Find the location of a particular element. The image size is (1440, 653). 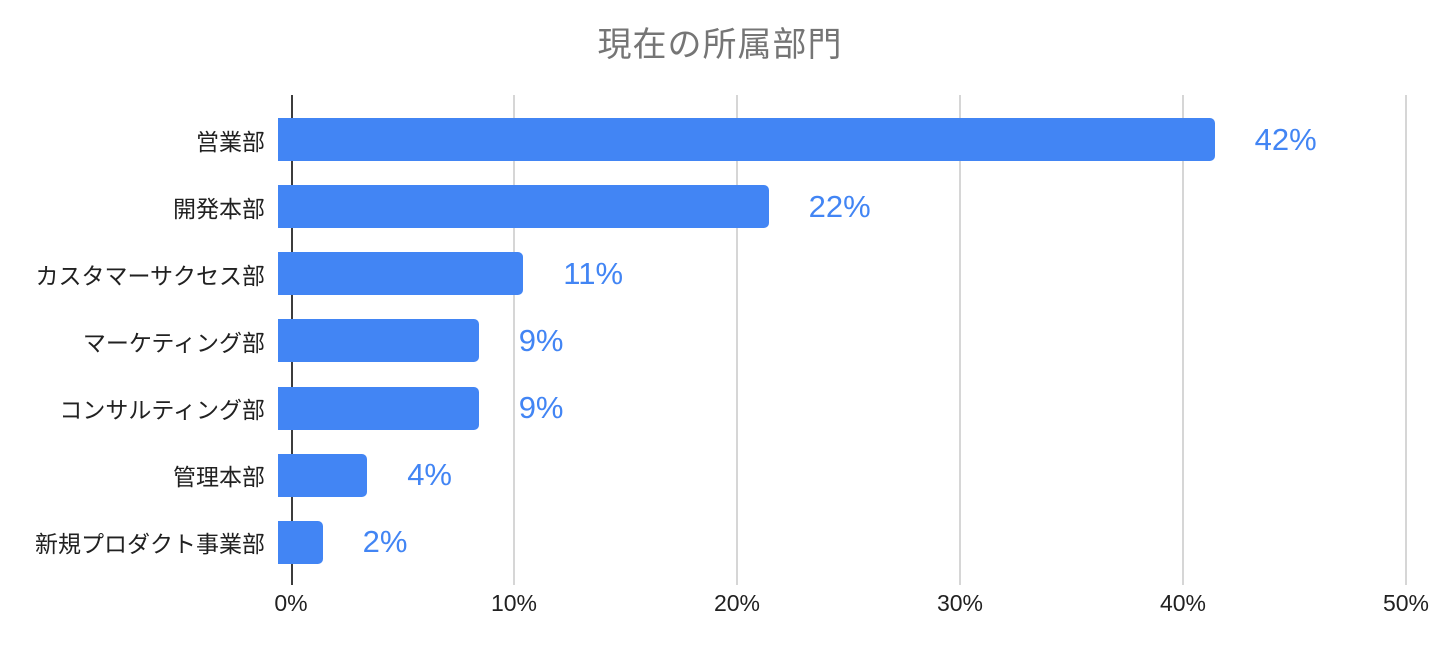

bar-value-label: 42% is located at coordinates (1285, 139).